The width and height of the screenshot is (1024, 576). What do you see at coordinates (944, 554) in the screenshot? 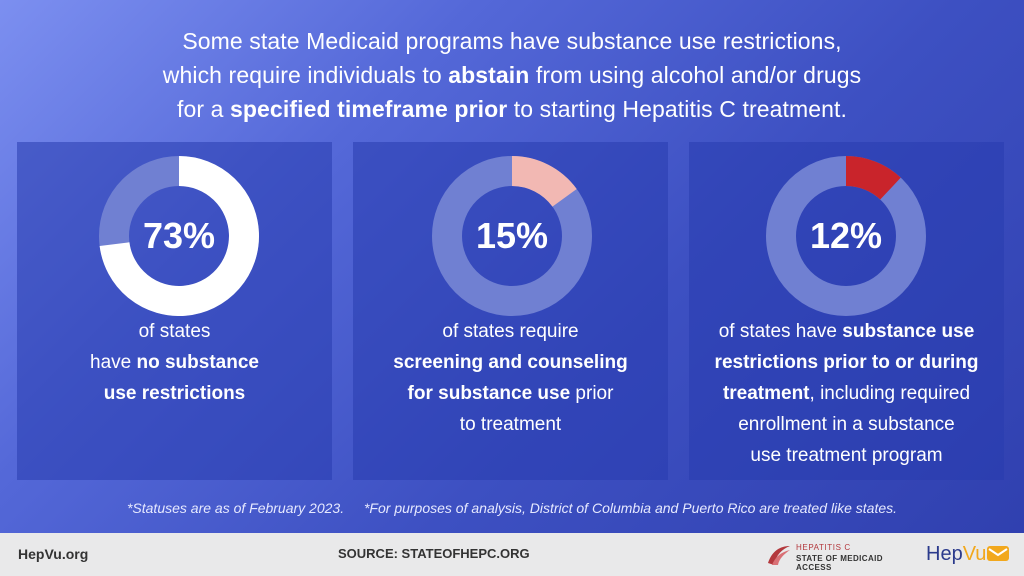
I see `hepvu-hep: Hep` at bounding box center [944, 554].